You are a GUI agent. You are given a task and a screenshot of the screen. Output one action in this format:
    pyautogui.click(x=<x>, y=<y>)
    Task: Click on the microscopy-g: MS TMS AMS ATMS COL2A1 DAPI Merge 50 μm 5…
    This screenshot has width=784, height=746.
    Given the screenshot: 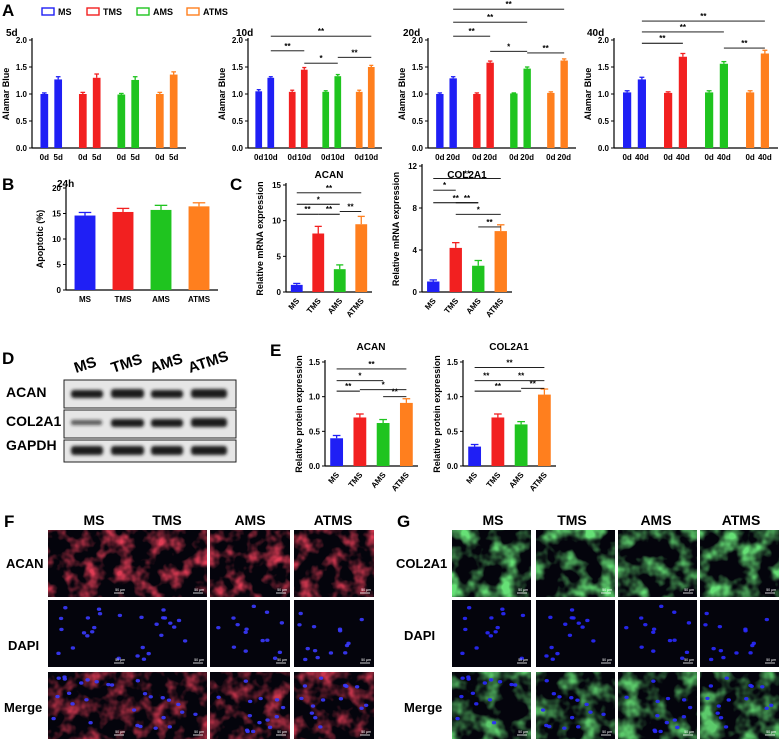 What is the action you would take?
    pyautogui.click(x=587, y=625)
    